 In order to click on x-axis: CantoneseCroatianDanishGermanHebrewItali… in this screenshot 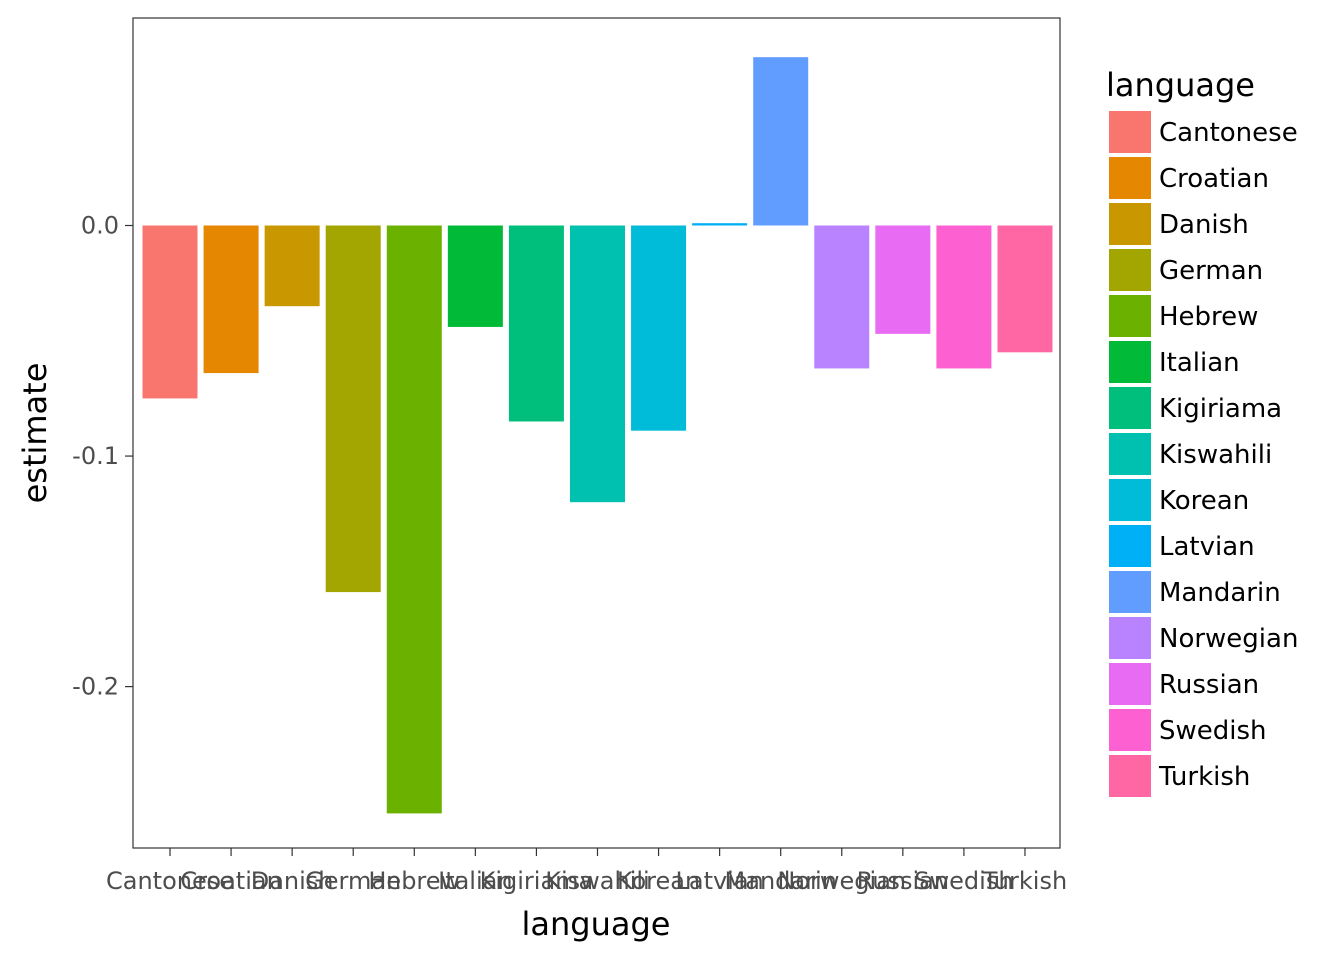, I will do `click(586, 871)`.